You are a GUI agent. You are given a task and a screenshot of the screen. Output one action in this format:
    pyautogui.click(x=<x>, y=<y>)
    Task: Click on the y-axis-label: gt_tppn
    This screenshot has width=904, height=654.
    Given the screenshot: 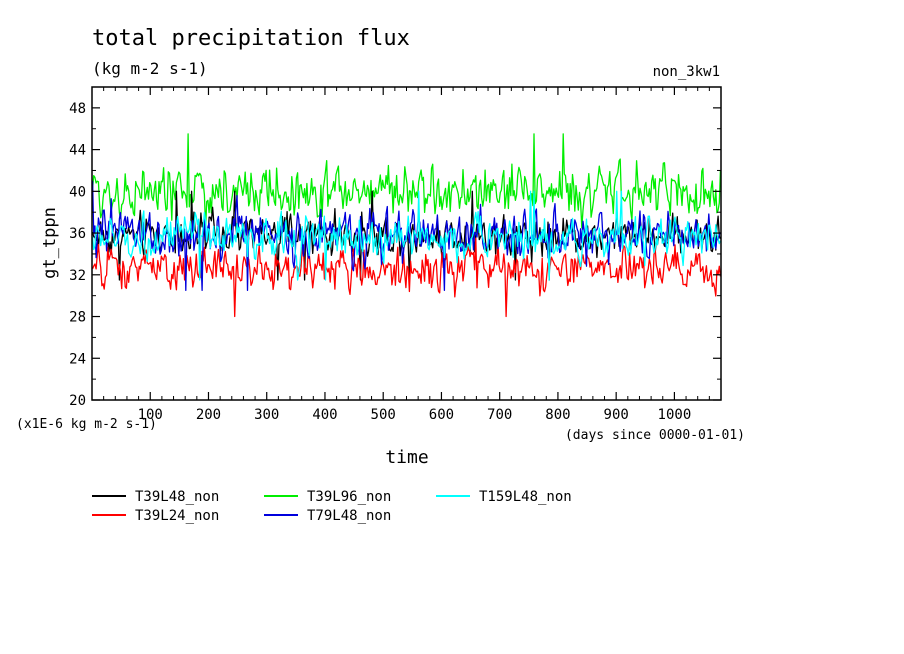 What is the action you would take?
    pyautogui.click(x=50, y=243)
    